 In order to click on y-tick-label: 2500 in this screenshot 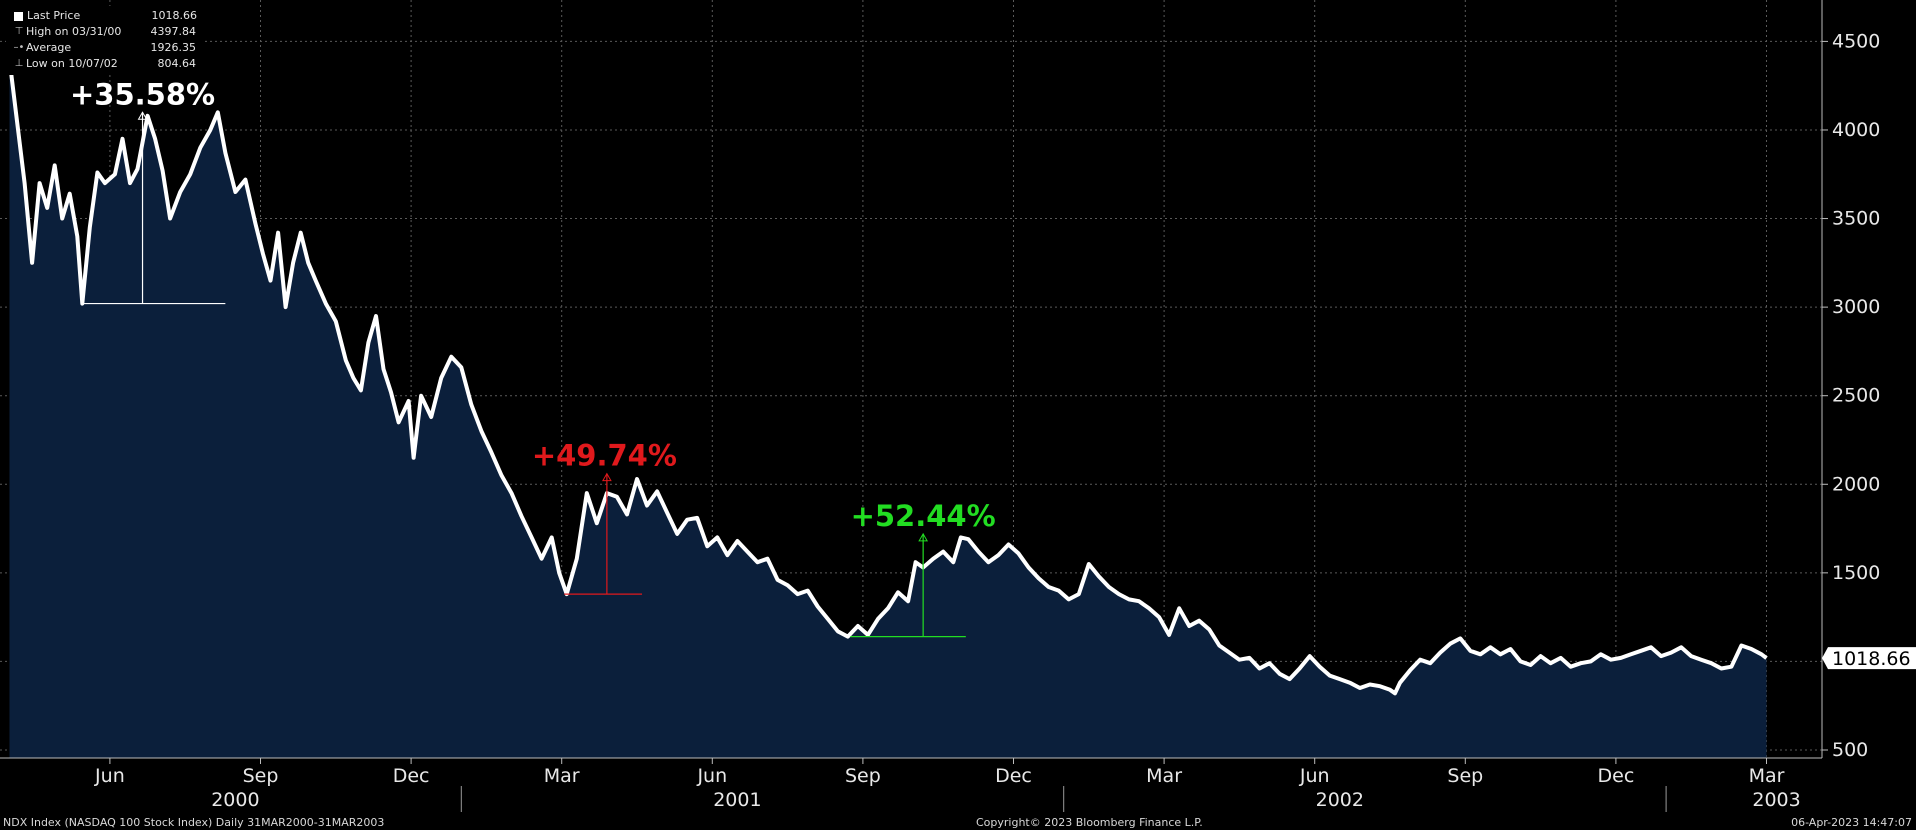, I will do `click(1856, 396)`.